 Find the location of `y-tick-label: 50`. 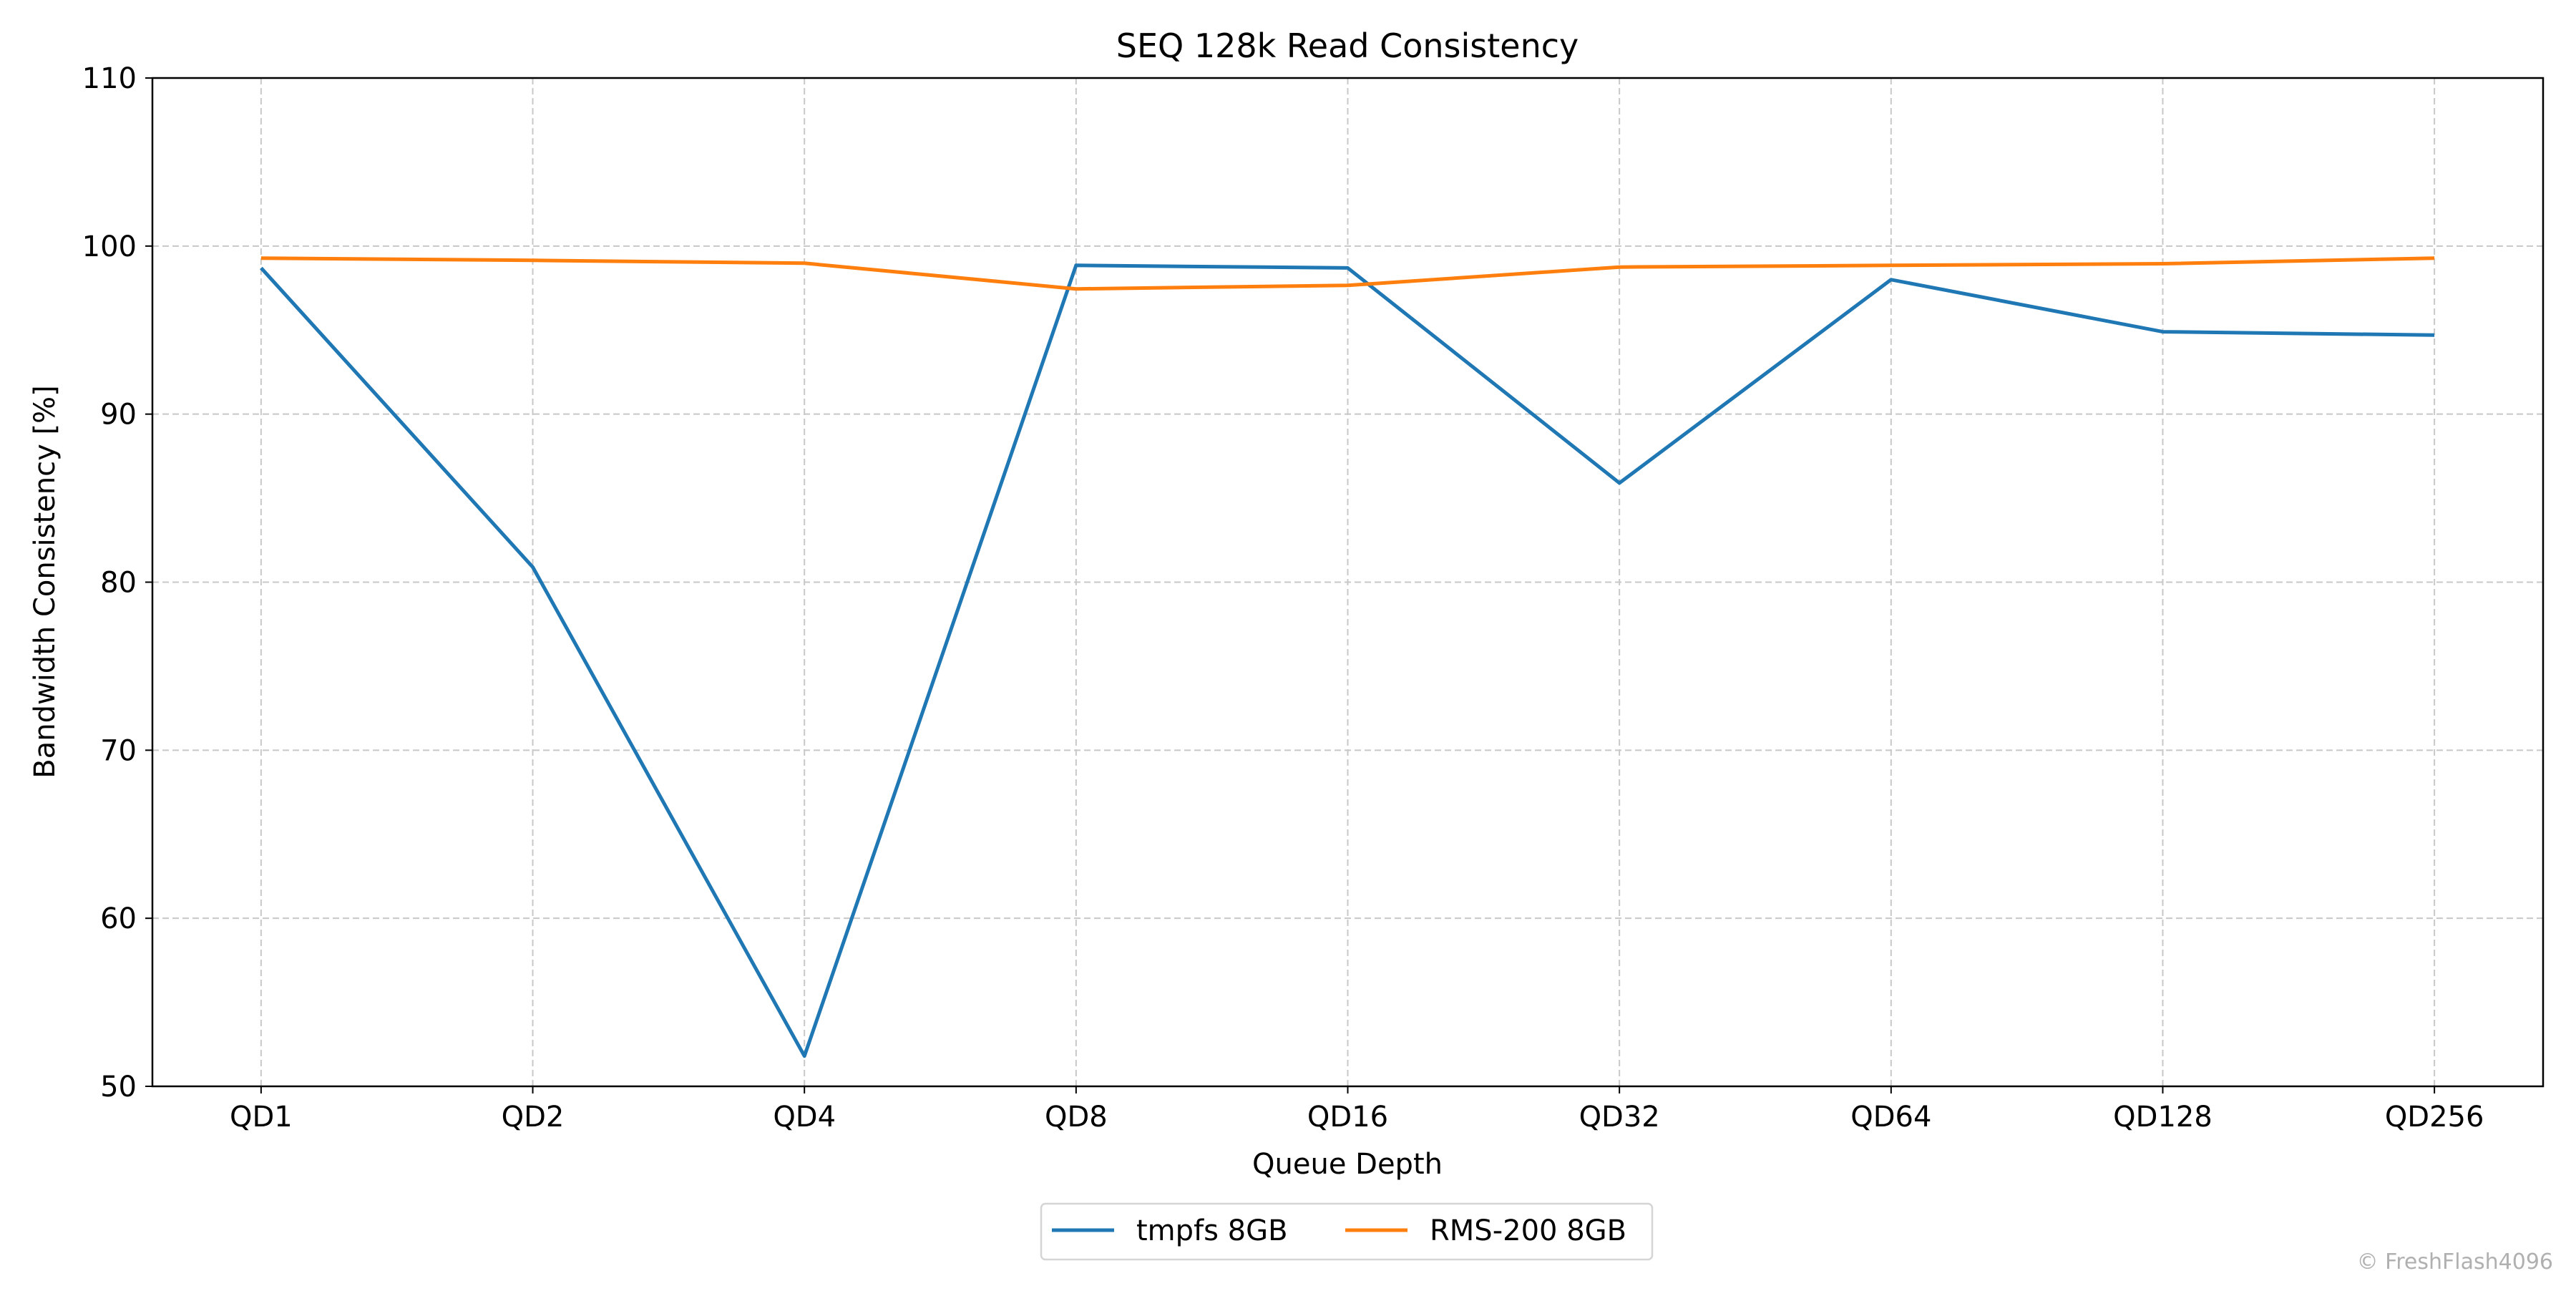

y-tick-label: 50 is located at coordinates (118, 1087).